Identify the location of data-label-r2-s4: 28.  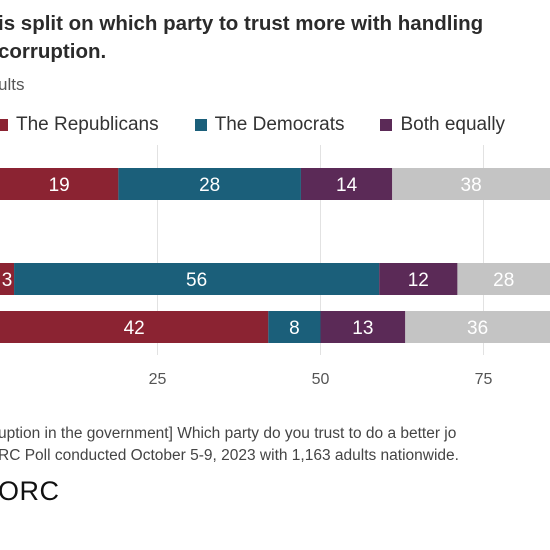
(503, 280).